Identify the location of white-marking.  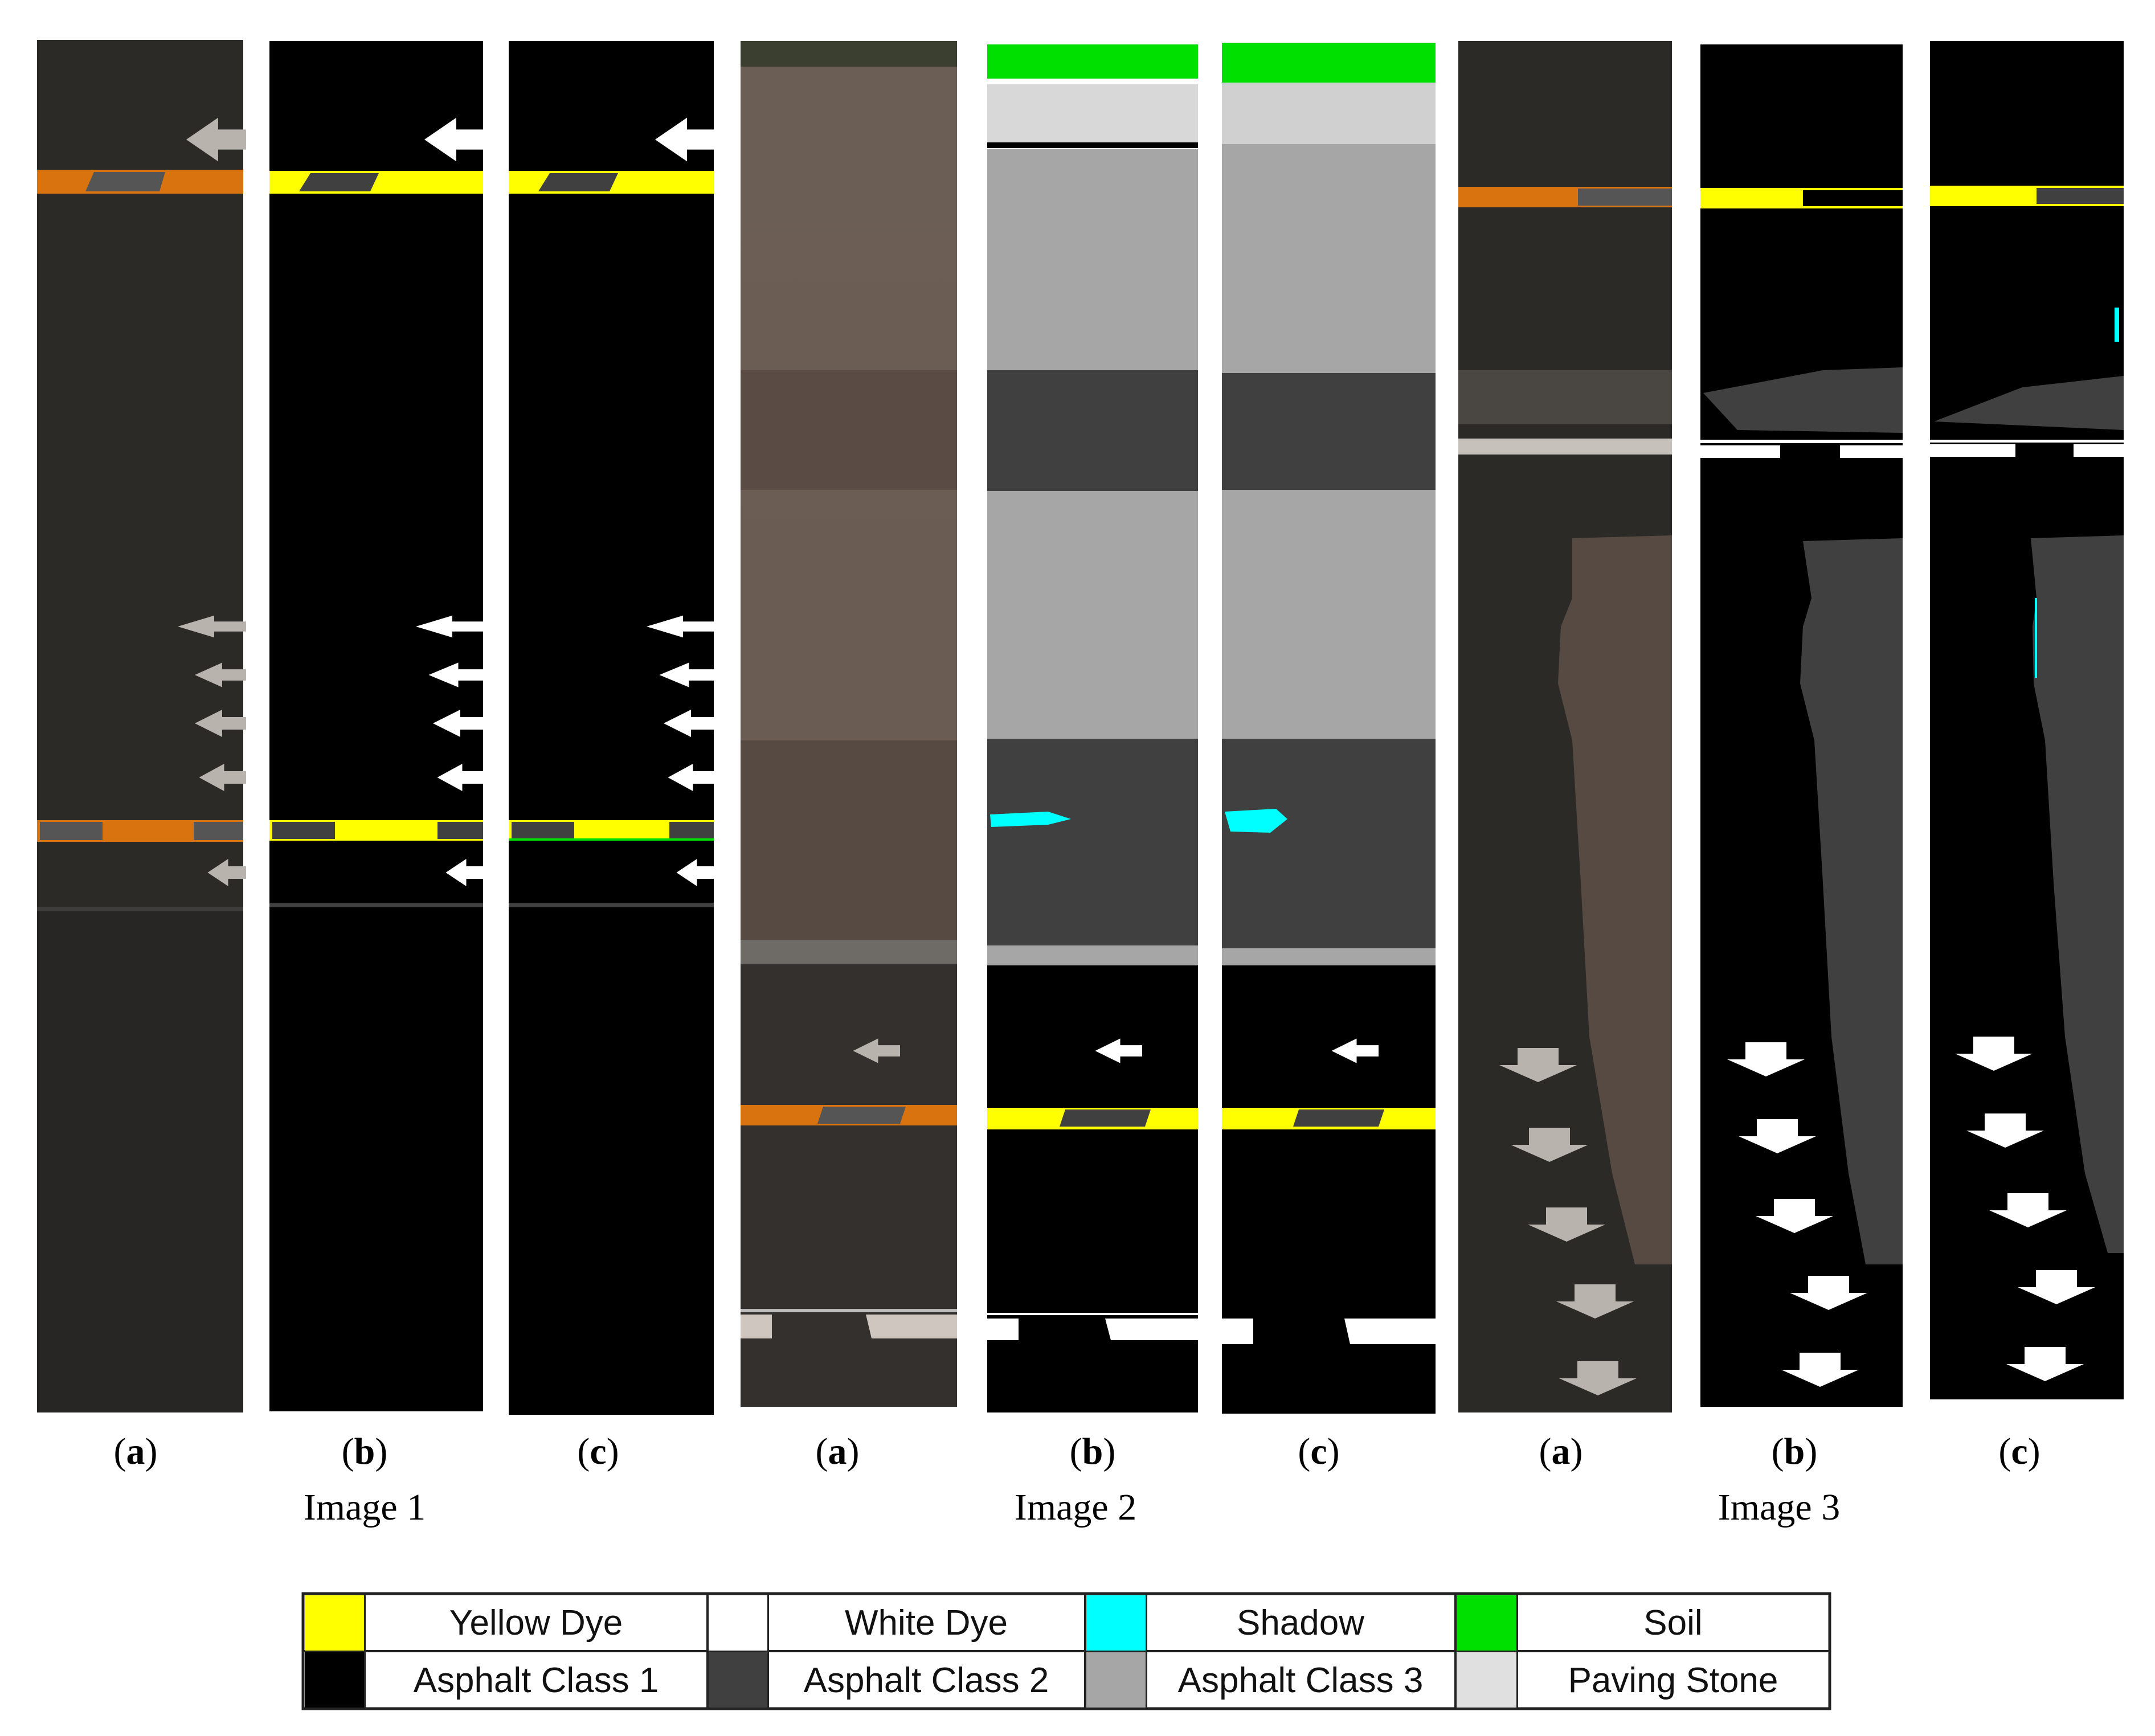
(1565, 447).